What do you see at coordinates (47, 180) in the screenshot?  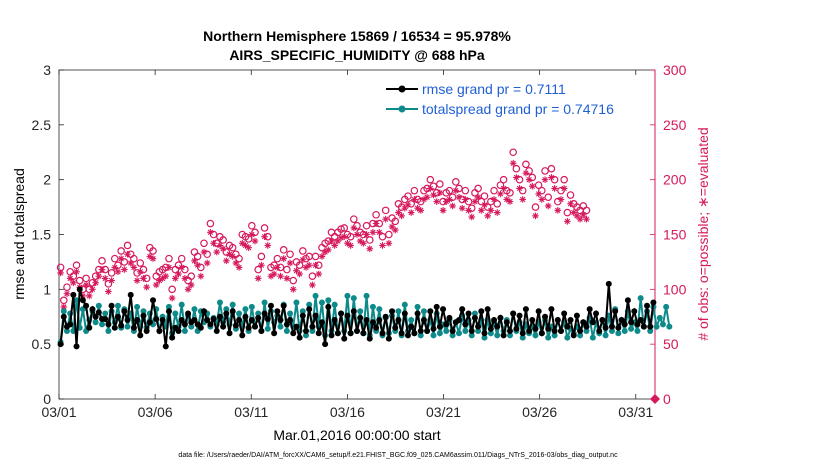 I see `y-tick-label: 2` at bounding box center [47, 180].